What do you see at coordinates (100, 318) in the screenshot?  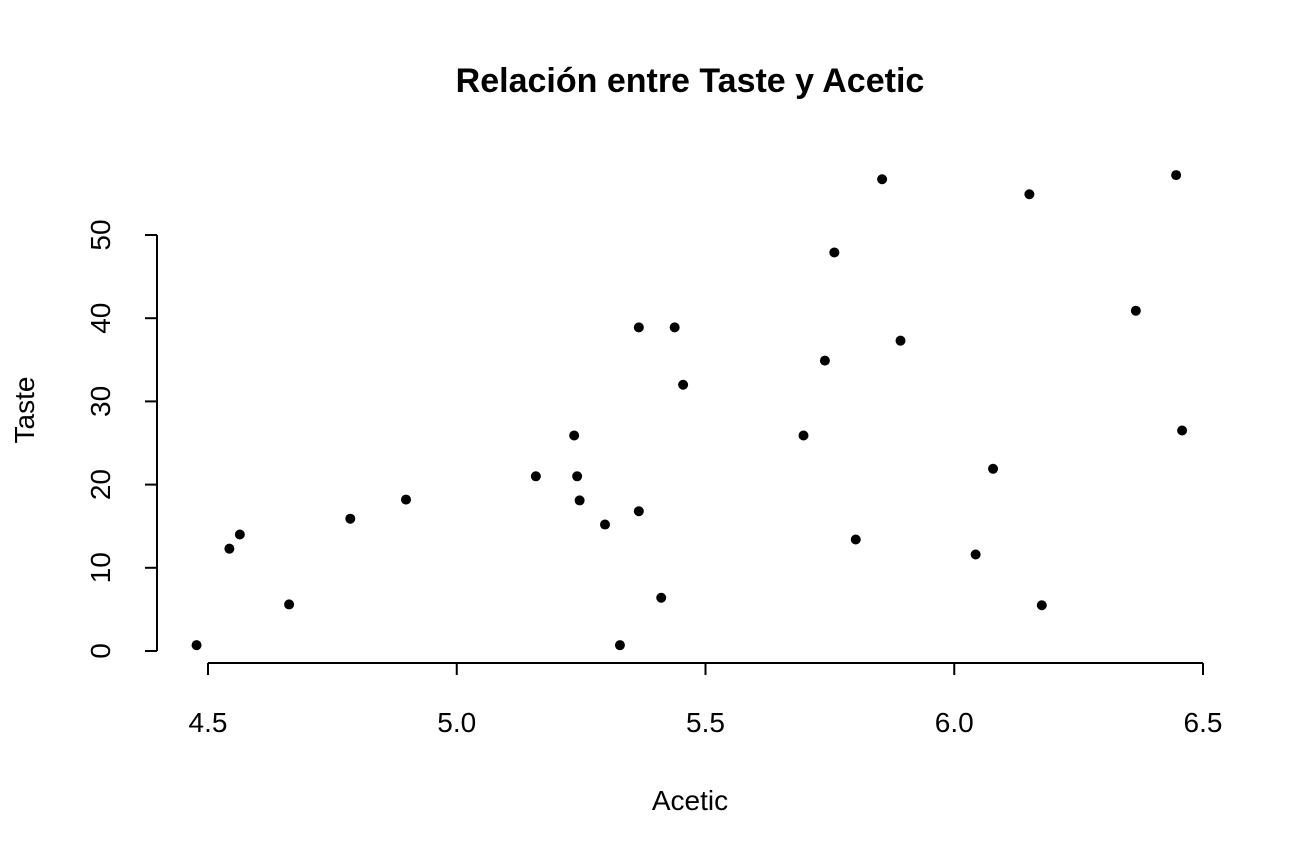 I see `y-tick-label: 40` at bounding box center [100, 318].